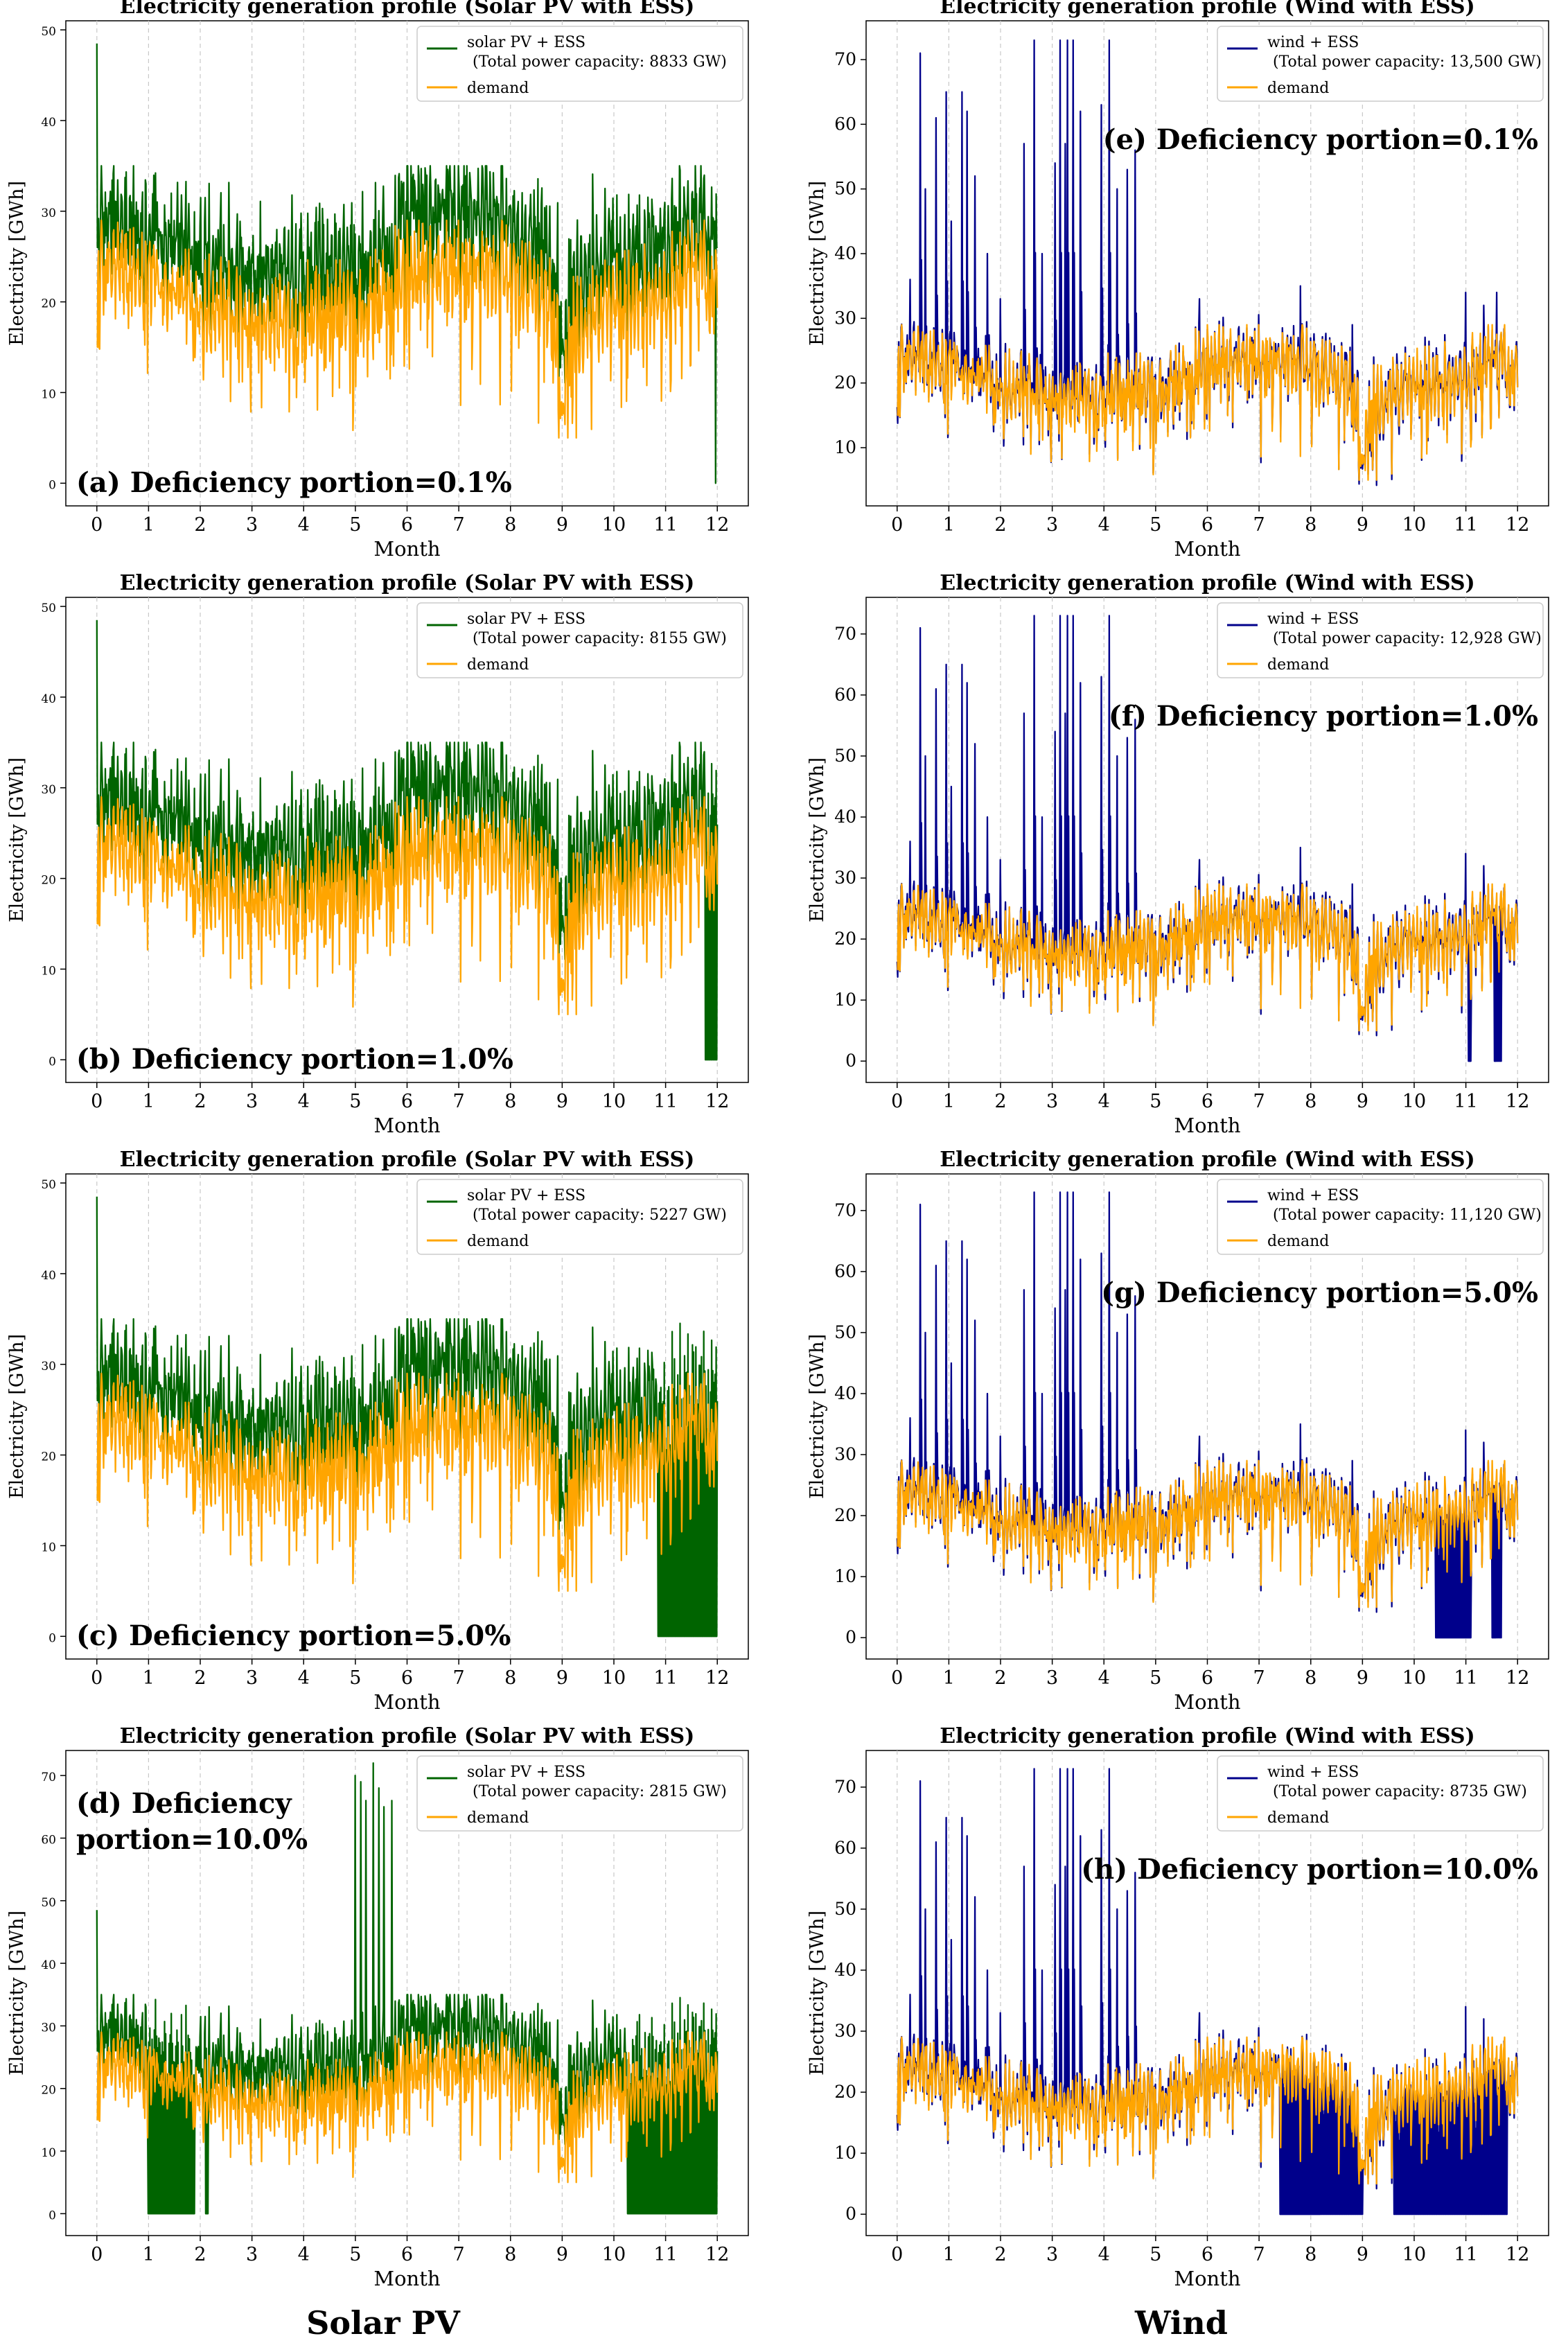  Describe the element at coordinates (600, 1792) in the screenshot. I see `legend-capacity: (Total power capacity: 2815 GW)` at that location.